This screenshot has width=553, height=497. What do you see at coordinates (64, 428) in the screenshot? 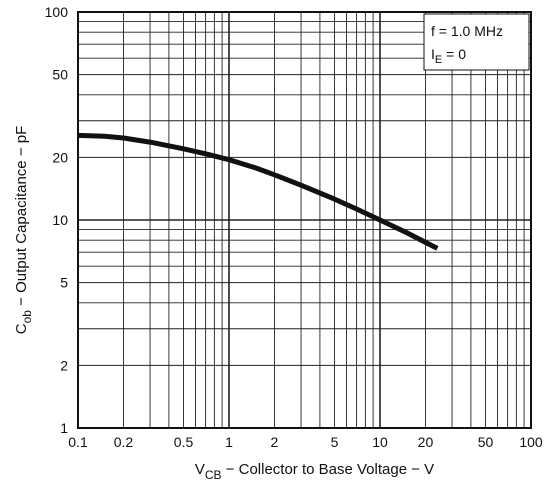
I see `y-tick-label: 1` at bounding box center [64, 428].